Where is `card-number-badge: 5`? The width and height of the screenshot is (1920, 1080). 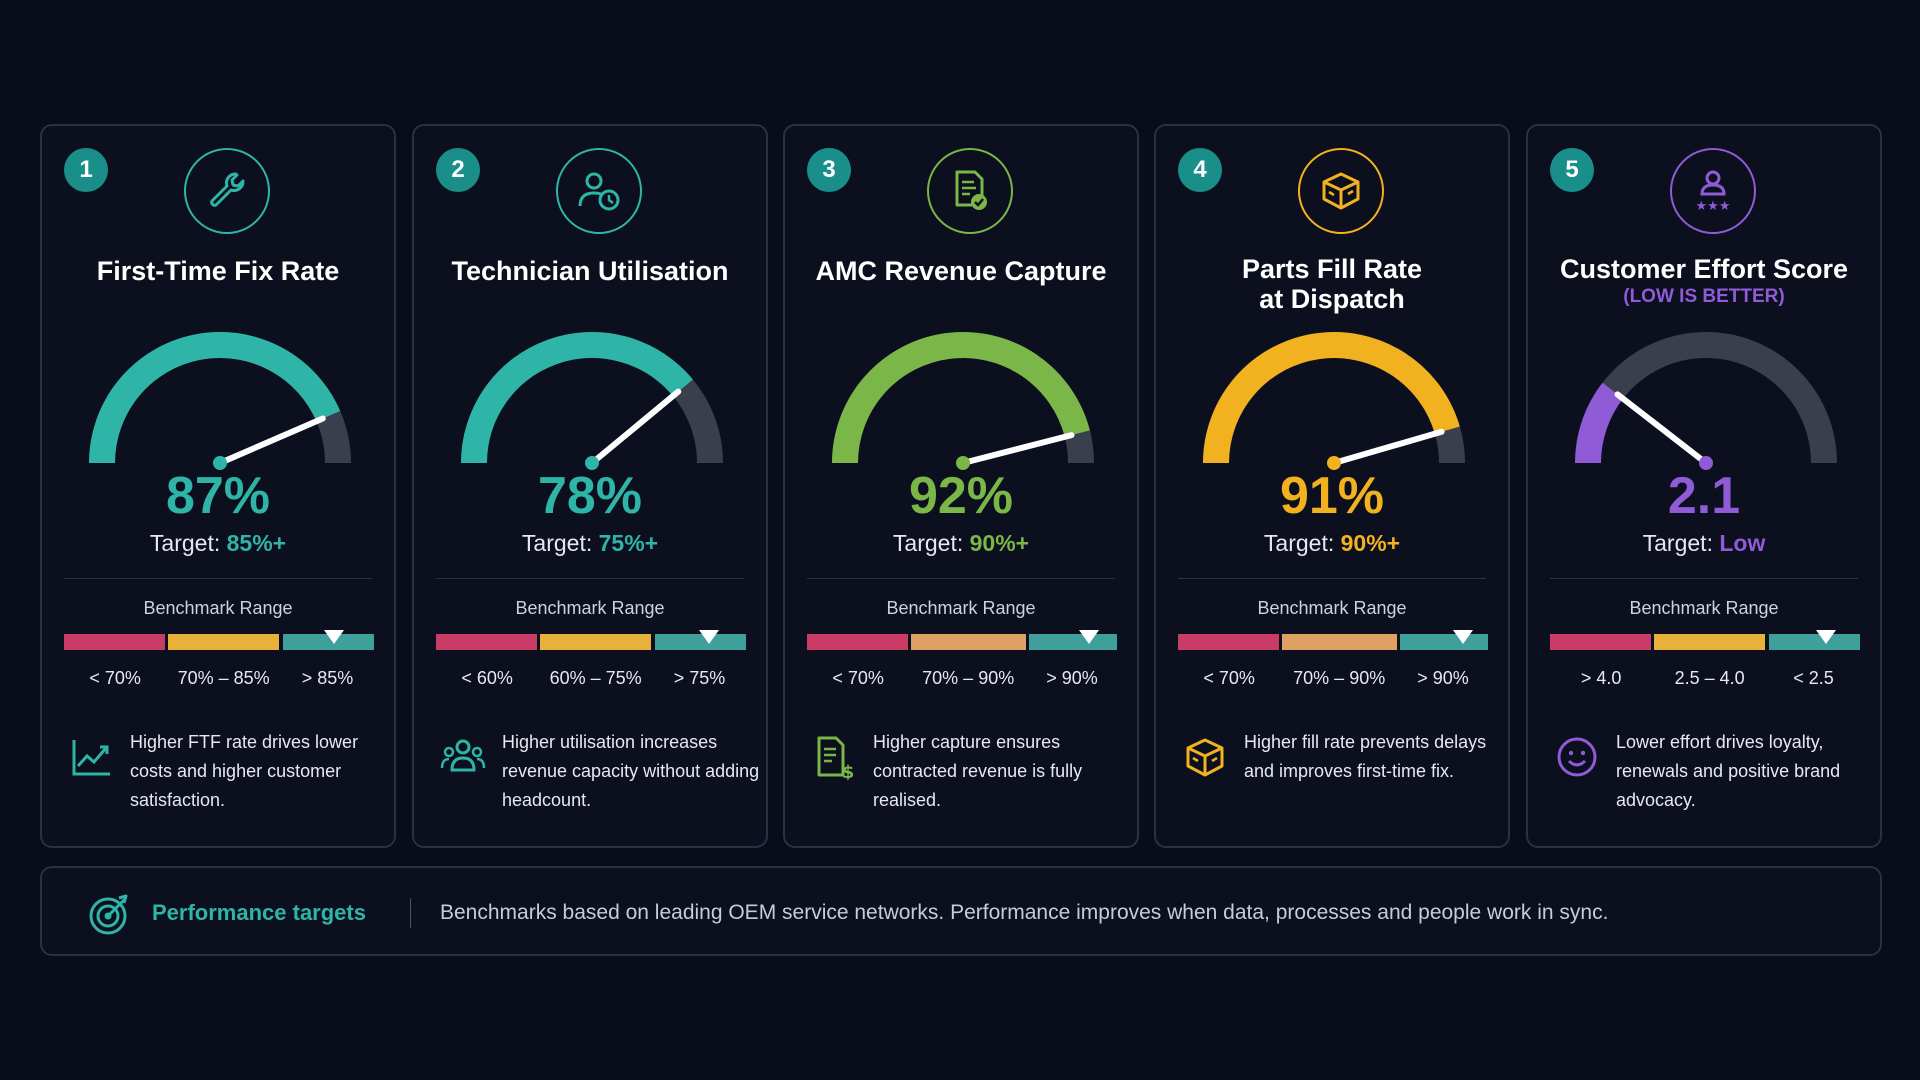 card-number-badge: 5 is located at coordinates (1572, 170).